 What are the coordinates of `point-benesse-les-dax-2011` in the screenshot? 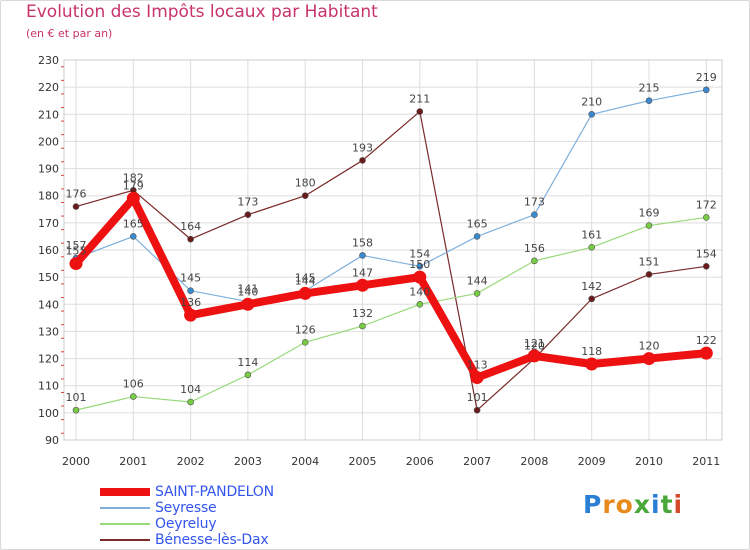 It's located at (706, 266).